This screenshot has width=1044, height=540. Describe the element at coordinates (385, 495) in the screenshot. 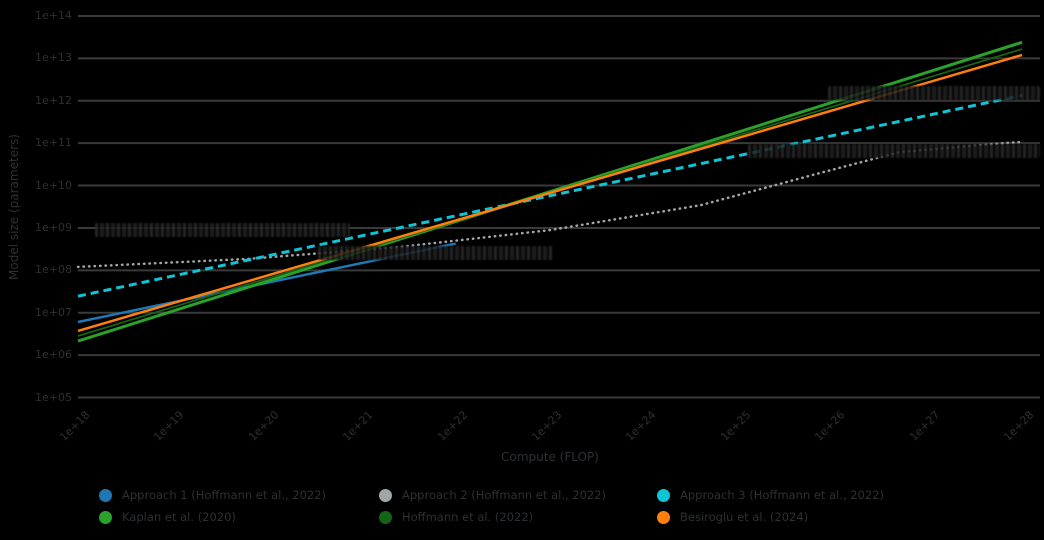

I see `legend-marker-approach2` at that location.